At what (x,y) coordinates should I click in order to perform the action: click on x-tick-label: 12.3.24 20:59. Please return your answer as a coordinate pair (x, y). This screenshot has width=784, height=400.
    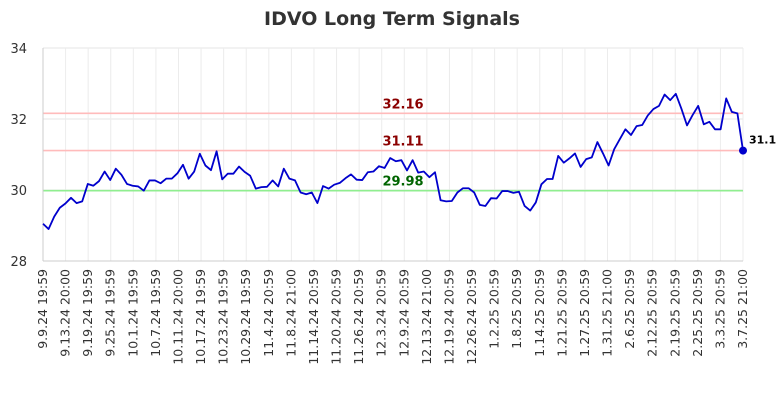
    Looking at the image, I should click on (381, 313).